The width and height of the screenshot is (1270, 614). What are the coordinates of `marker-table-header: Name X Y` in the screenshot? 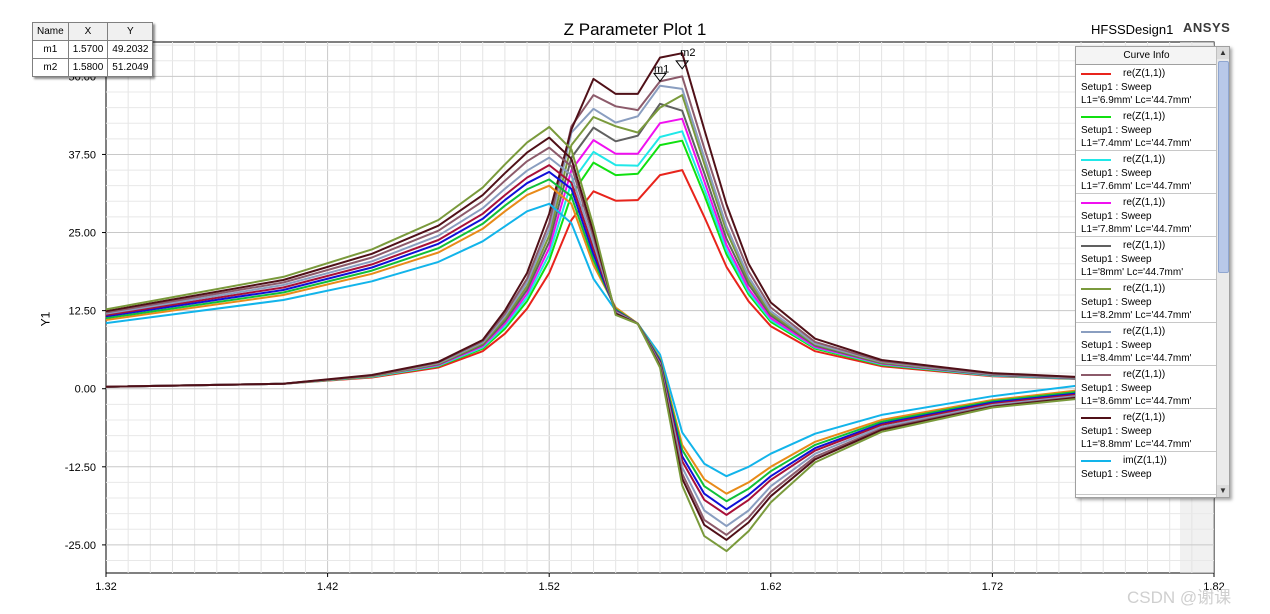 It's located at (93, 31).